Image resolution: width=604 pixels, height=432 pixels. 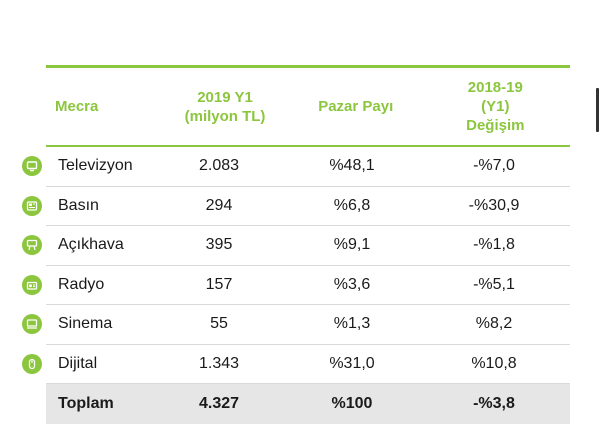 What do you see at coordinates (219, 403) in the screenshot?
I see `total-value: 4.327` at bounding box center [219, 403].